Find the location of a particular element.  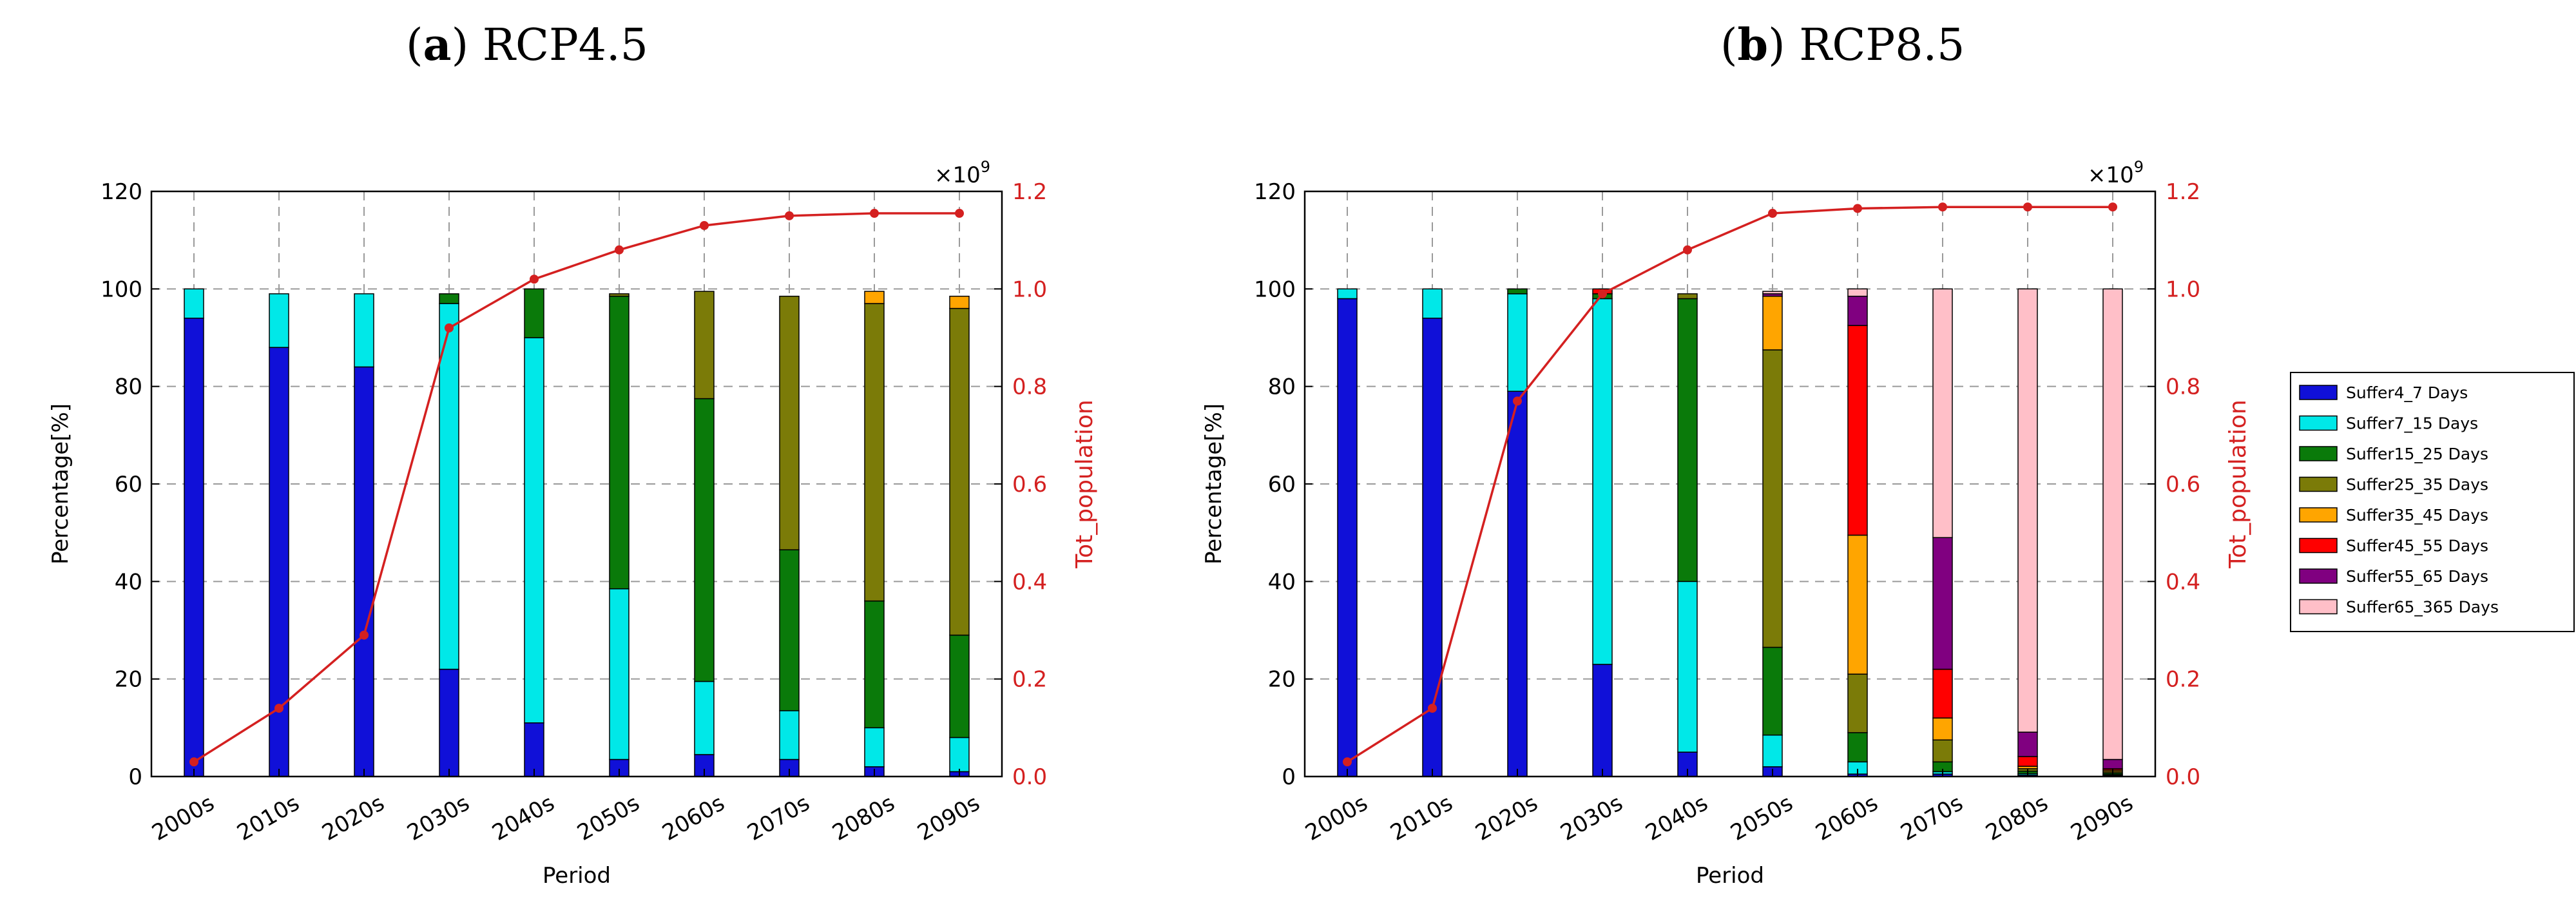

y2-tick-label: 0.0 is located at coordinates (1029, 777).